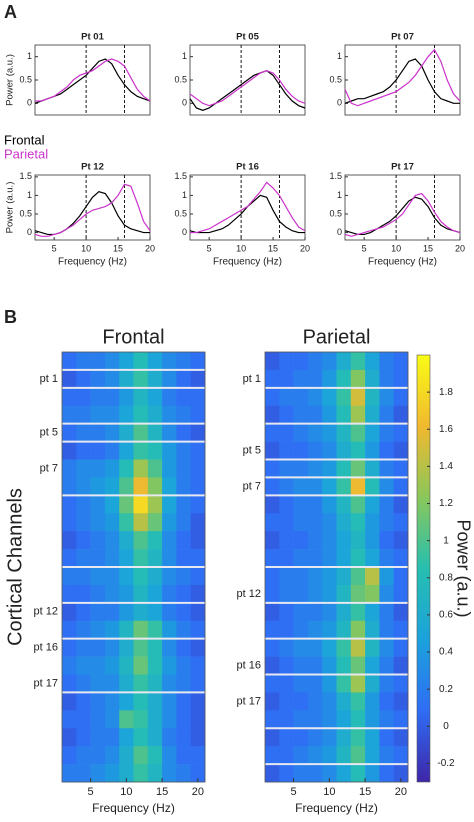 This screenshot has width=474, height=822. Describe the element at coordinates (46, 612) in the screenshot. I see `row-label: pt 12` at that location.